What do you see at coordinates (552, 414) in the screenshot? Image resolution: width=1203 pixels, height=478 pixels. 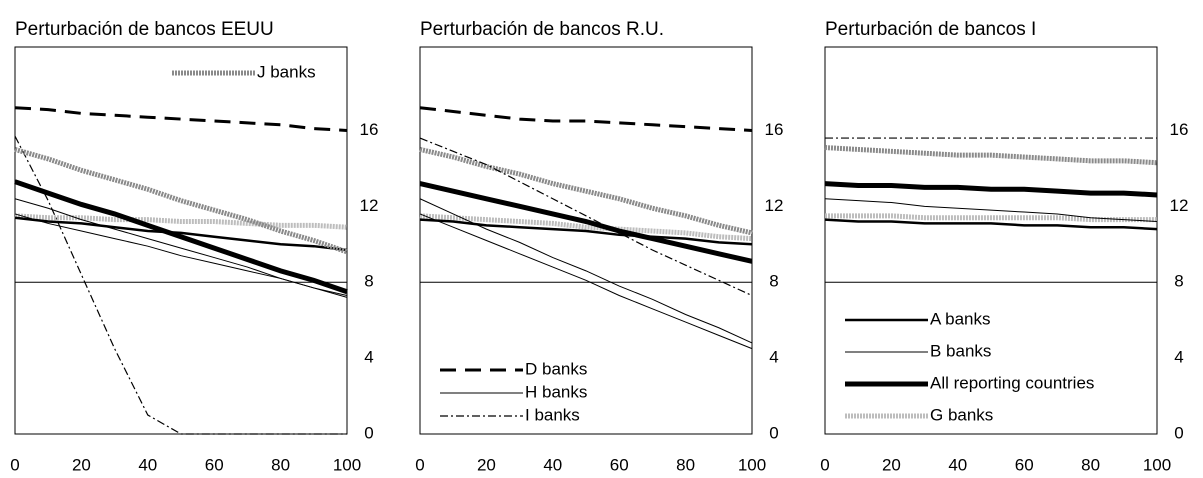 I see `legend-label: I banks` at bounding box center [552, 414].